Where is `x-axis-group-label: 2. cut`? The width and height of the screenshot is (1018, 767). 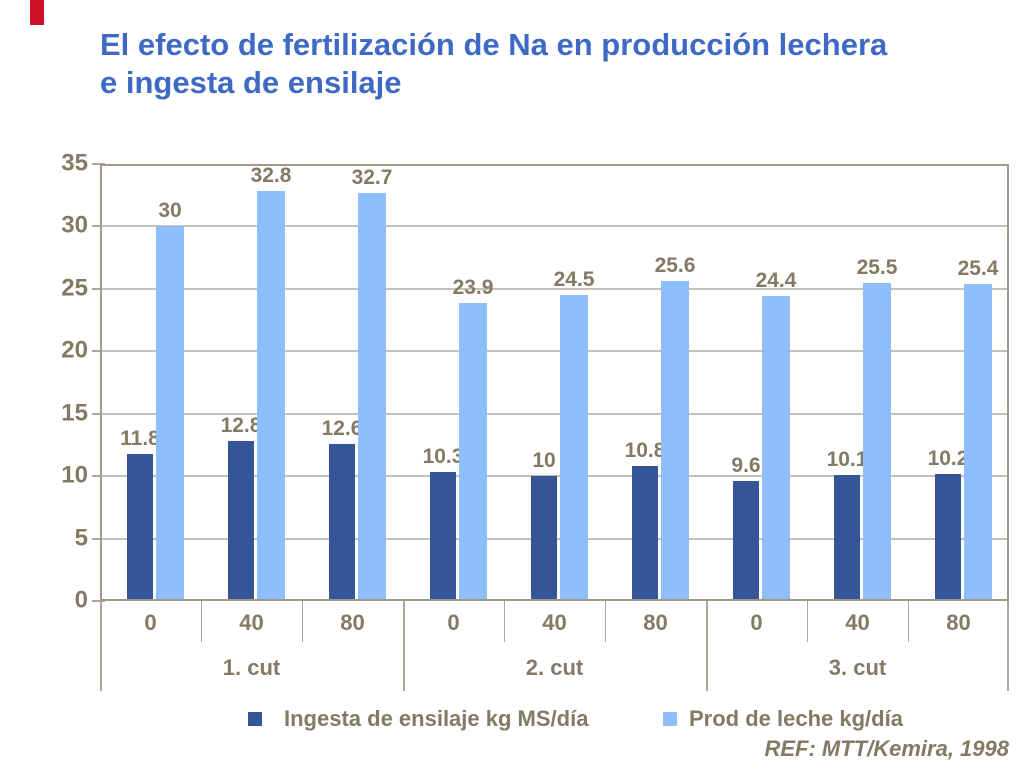 x-axis-group-label: 2. cut is located at coordinates (554, 667).